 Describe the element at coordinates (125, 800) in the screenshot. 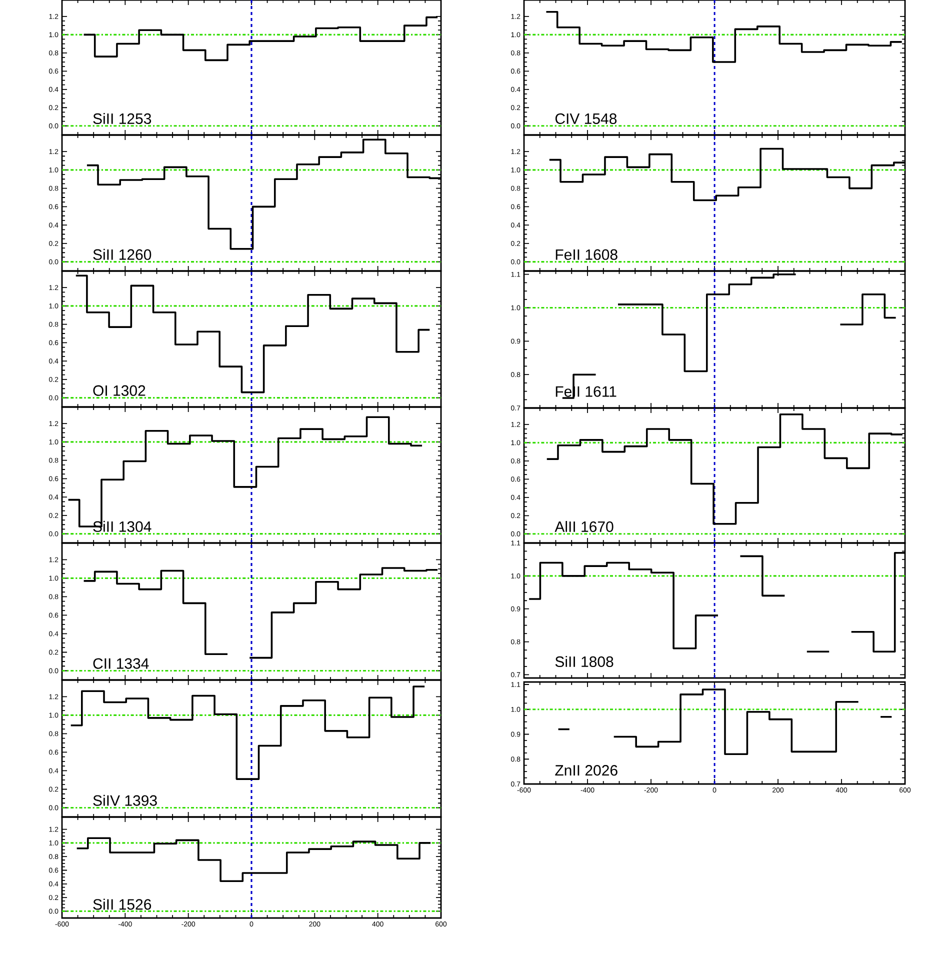

I see `text: SiIV 1393` at that location.